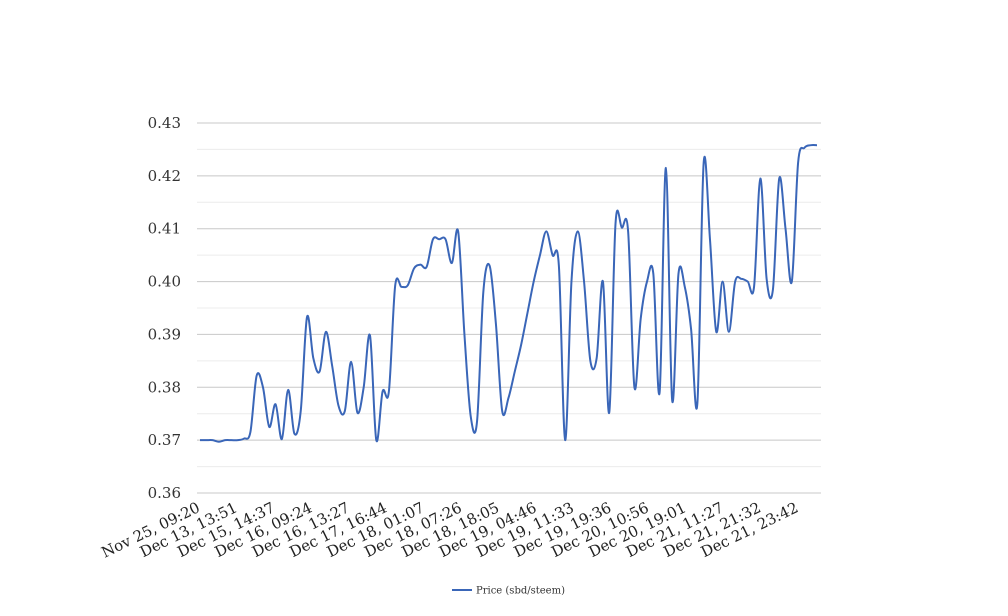 The image size is (1008, 616). Describe the element at coordinates (164, 308) in the screenshot. I see `y-axis-ticks: 0.36 0.37 0.38 0.39 0.40 0.41 0.42 0.43` at that location.